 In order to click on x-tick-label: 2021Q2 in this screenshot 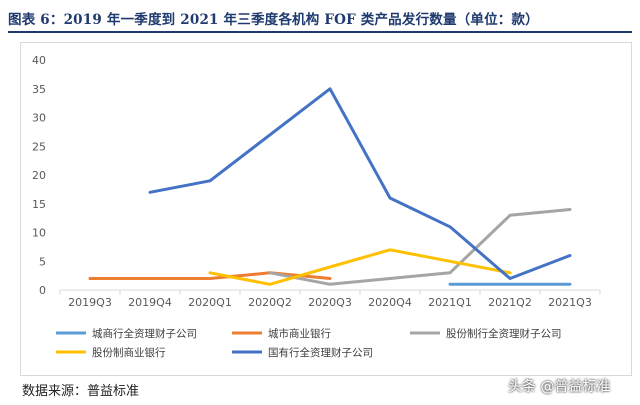, I will do `click(510, 302)`.